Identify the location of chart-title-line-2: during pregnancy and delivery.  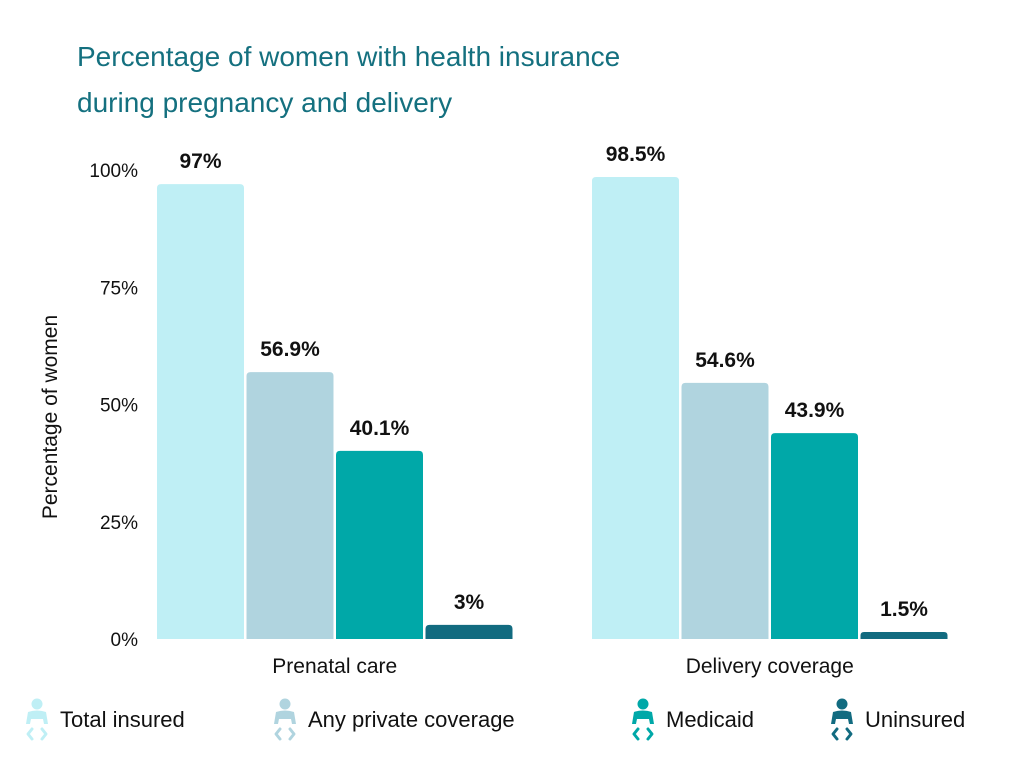
(265, 102).